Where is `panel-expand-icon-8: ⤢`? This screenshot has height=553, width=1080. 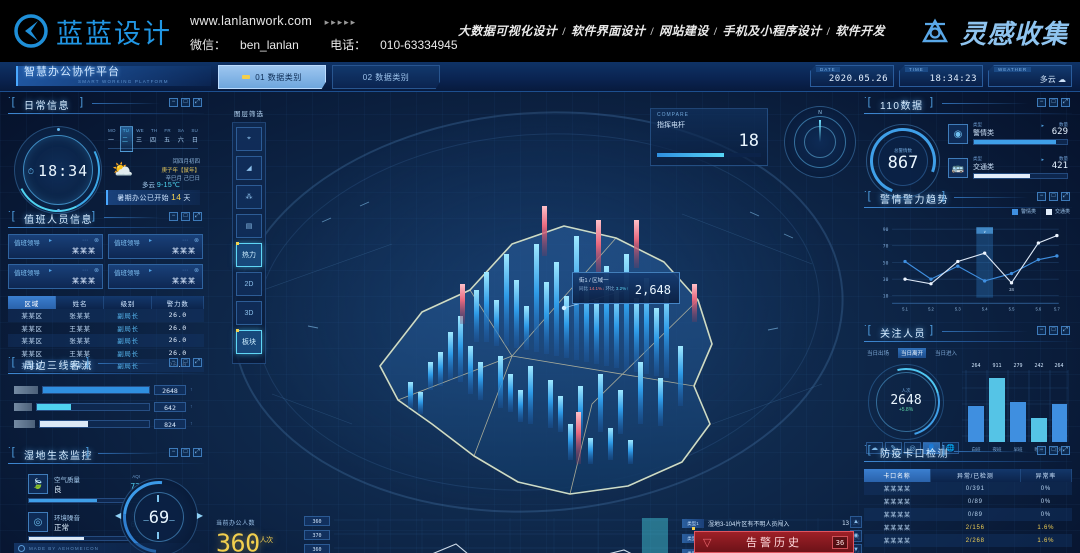 panel-expand-icon-8: ⤢ is located at coordinates (1065, 450).